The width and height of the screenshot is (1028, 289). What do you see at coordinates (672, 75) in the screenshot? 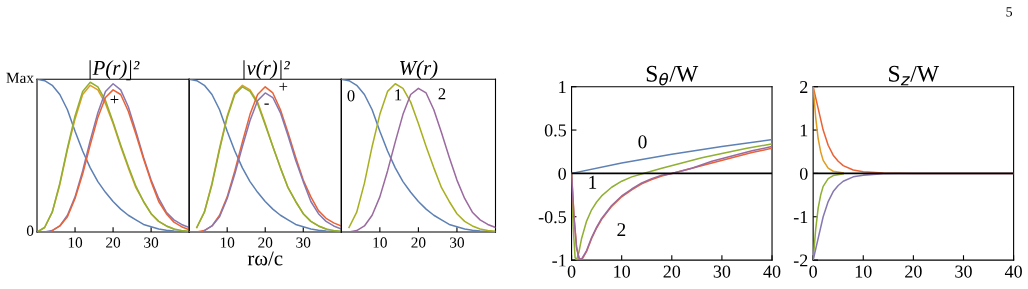
I see `chart-title: S$_{θ}$/W` at bounding box center [672, 75].